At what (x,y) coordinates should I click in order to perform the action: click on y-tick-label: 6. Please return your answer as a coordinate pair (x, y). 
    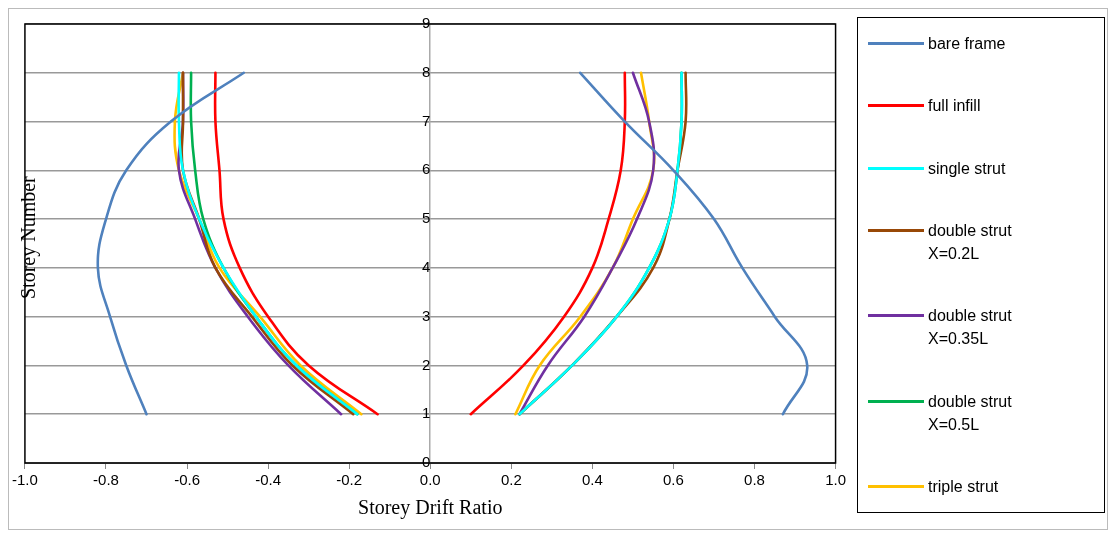
    Looking at the image, I should click on (426, 169).